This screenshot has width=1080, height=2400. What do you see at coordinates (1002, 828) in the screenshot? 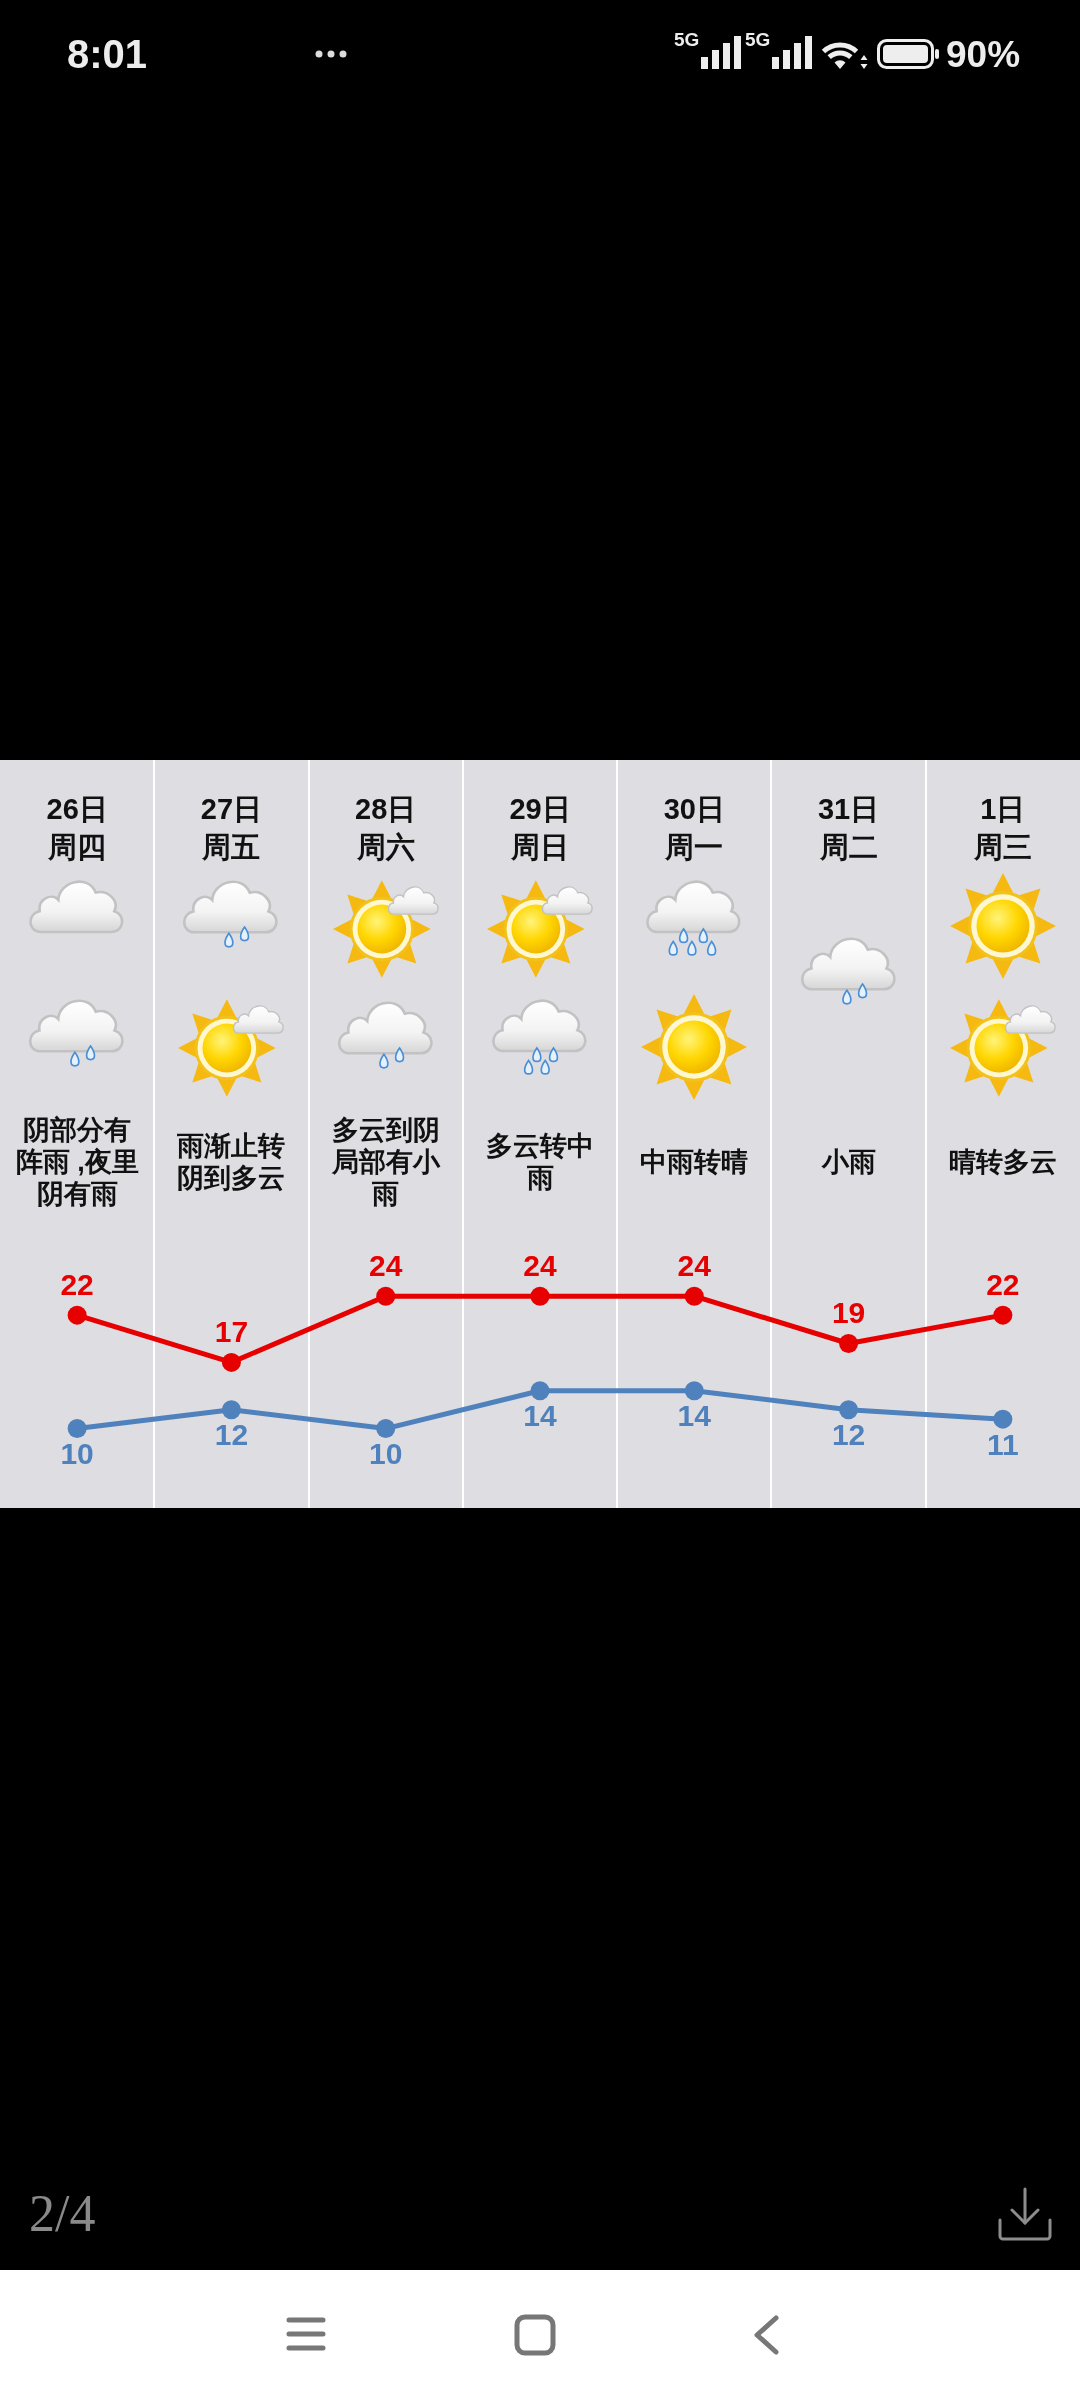
I see `x-tick-label: 1日周三` at bounding box center [1002, 828].